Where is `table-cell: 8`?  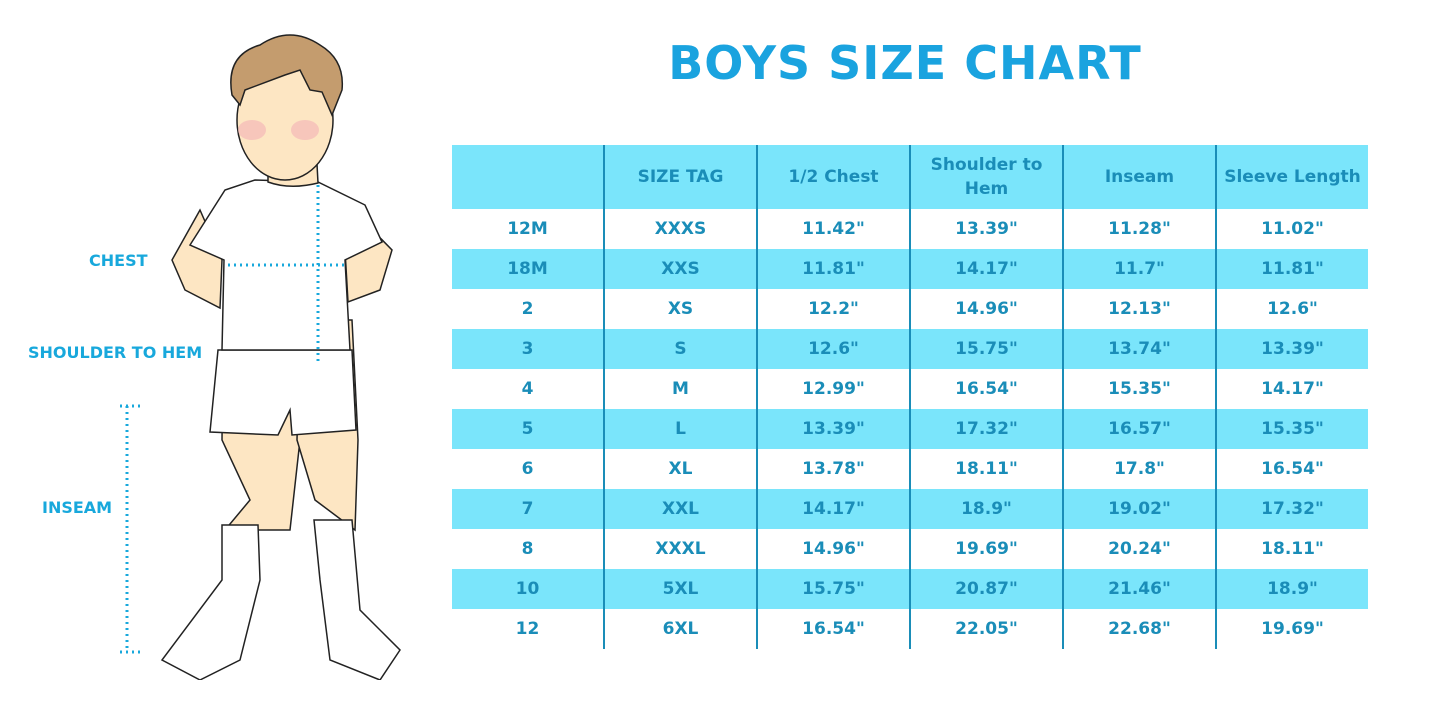 table-cell: 8 is located at coordinates (527, 549).